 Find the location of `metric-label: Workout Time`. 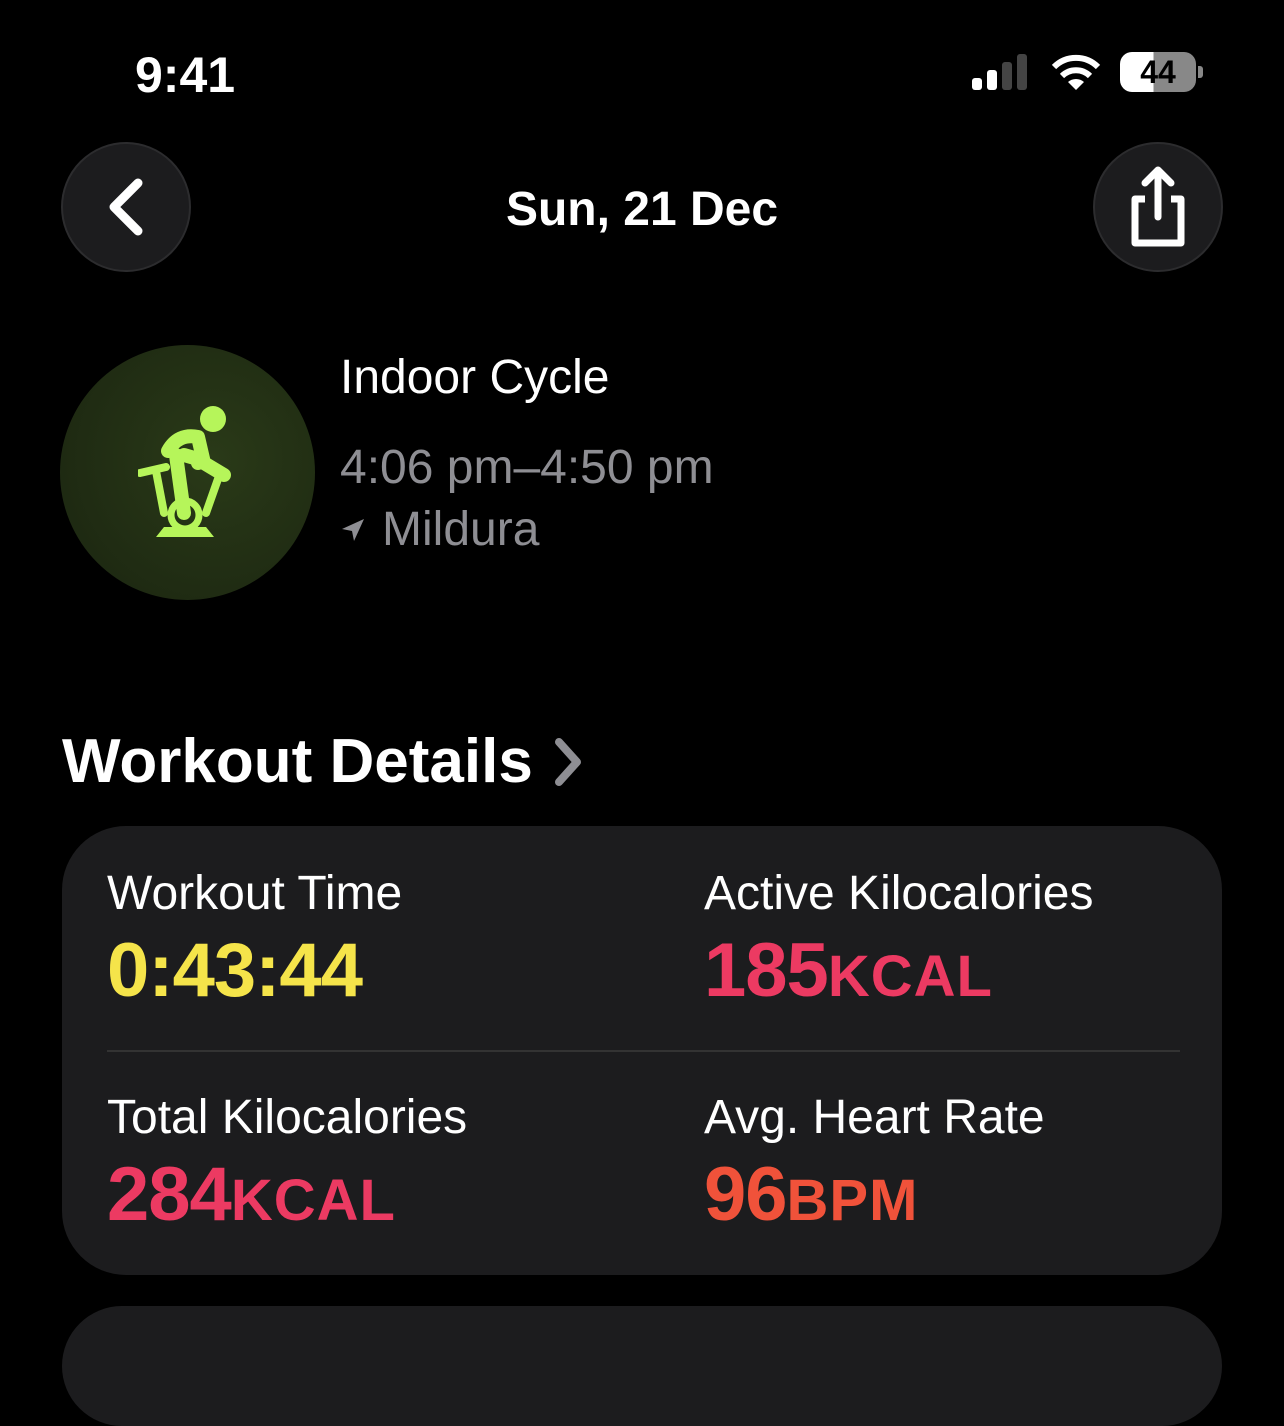

metric-label: Workout Time is located at coordinates (255, 893).